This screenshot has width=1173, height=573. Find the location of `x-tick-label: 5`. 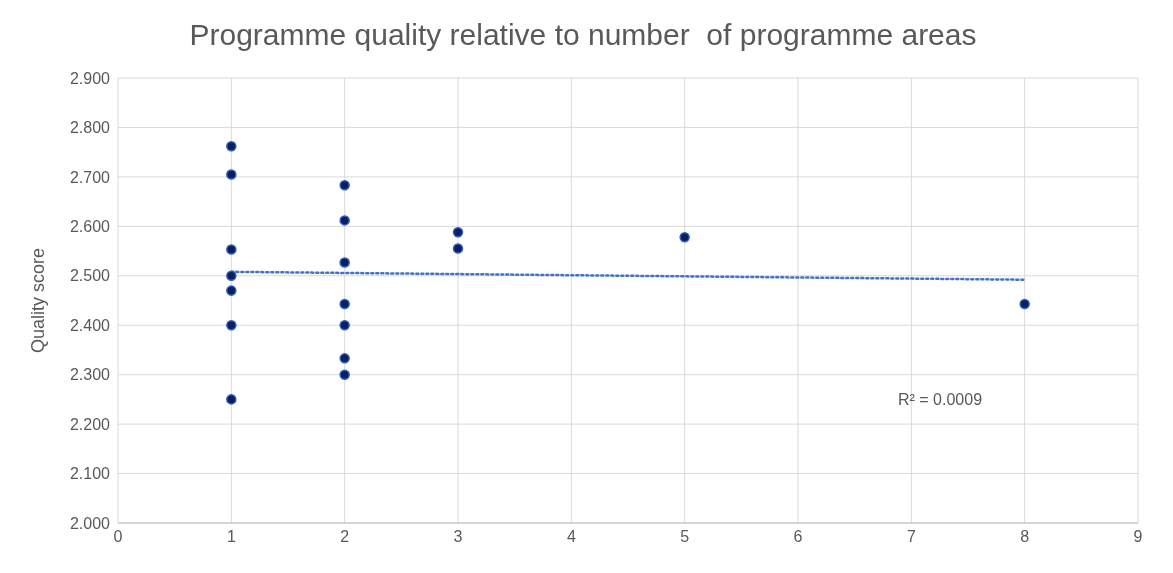

x-tick-label: 5 is located at coordinates (685, 537).